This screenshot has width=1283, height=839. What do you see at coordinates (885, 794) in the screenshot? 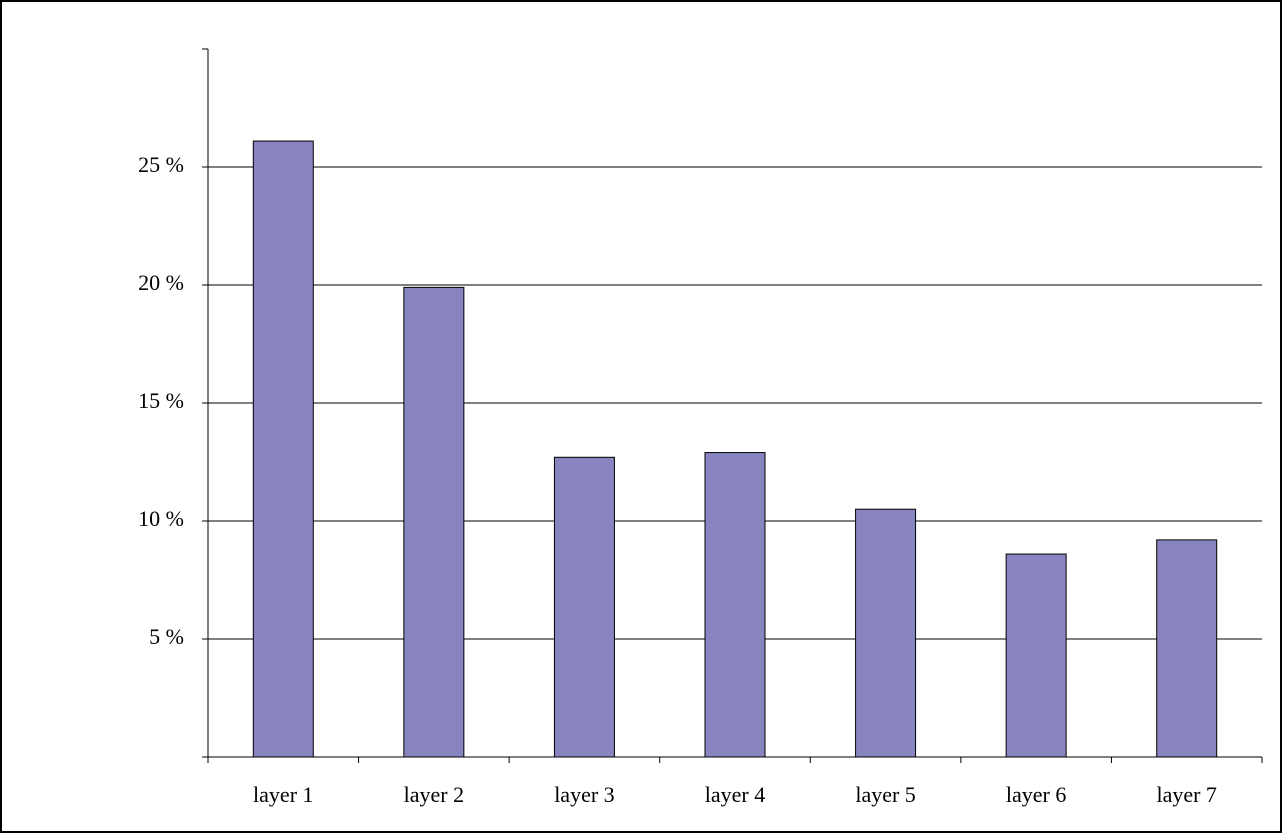
I see `x-tick-label: layer 5` at bounding box center [885, 794].